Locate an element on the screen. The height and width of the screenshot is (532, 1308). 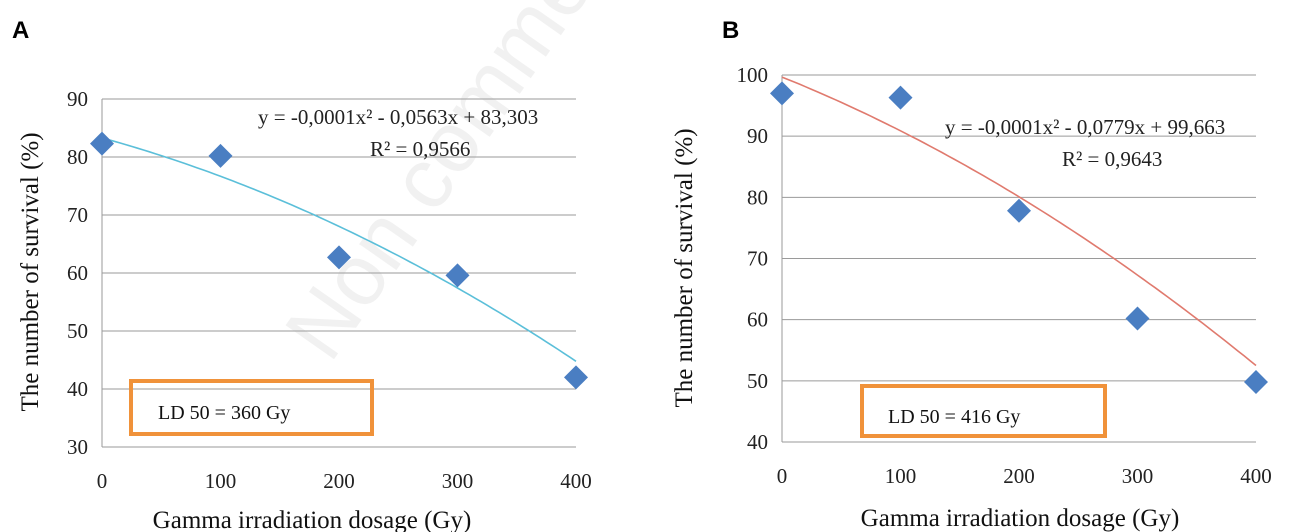
ld50-label: LD 50 = 360 Gy is located at coordinates (224, 413).